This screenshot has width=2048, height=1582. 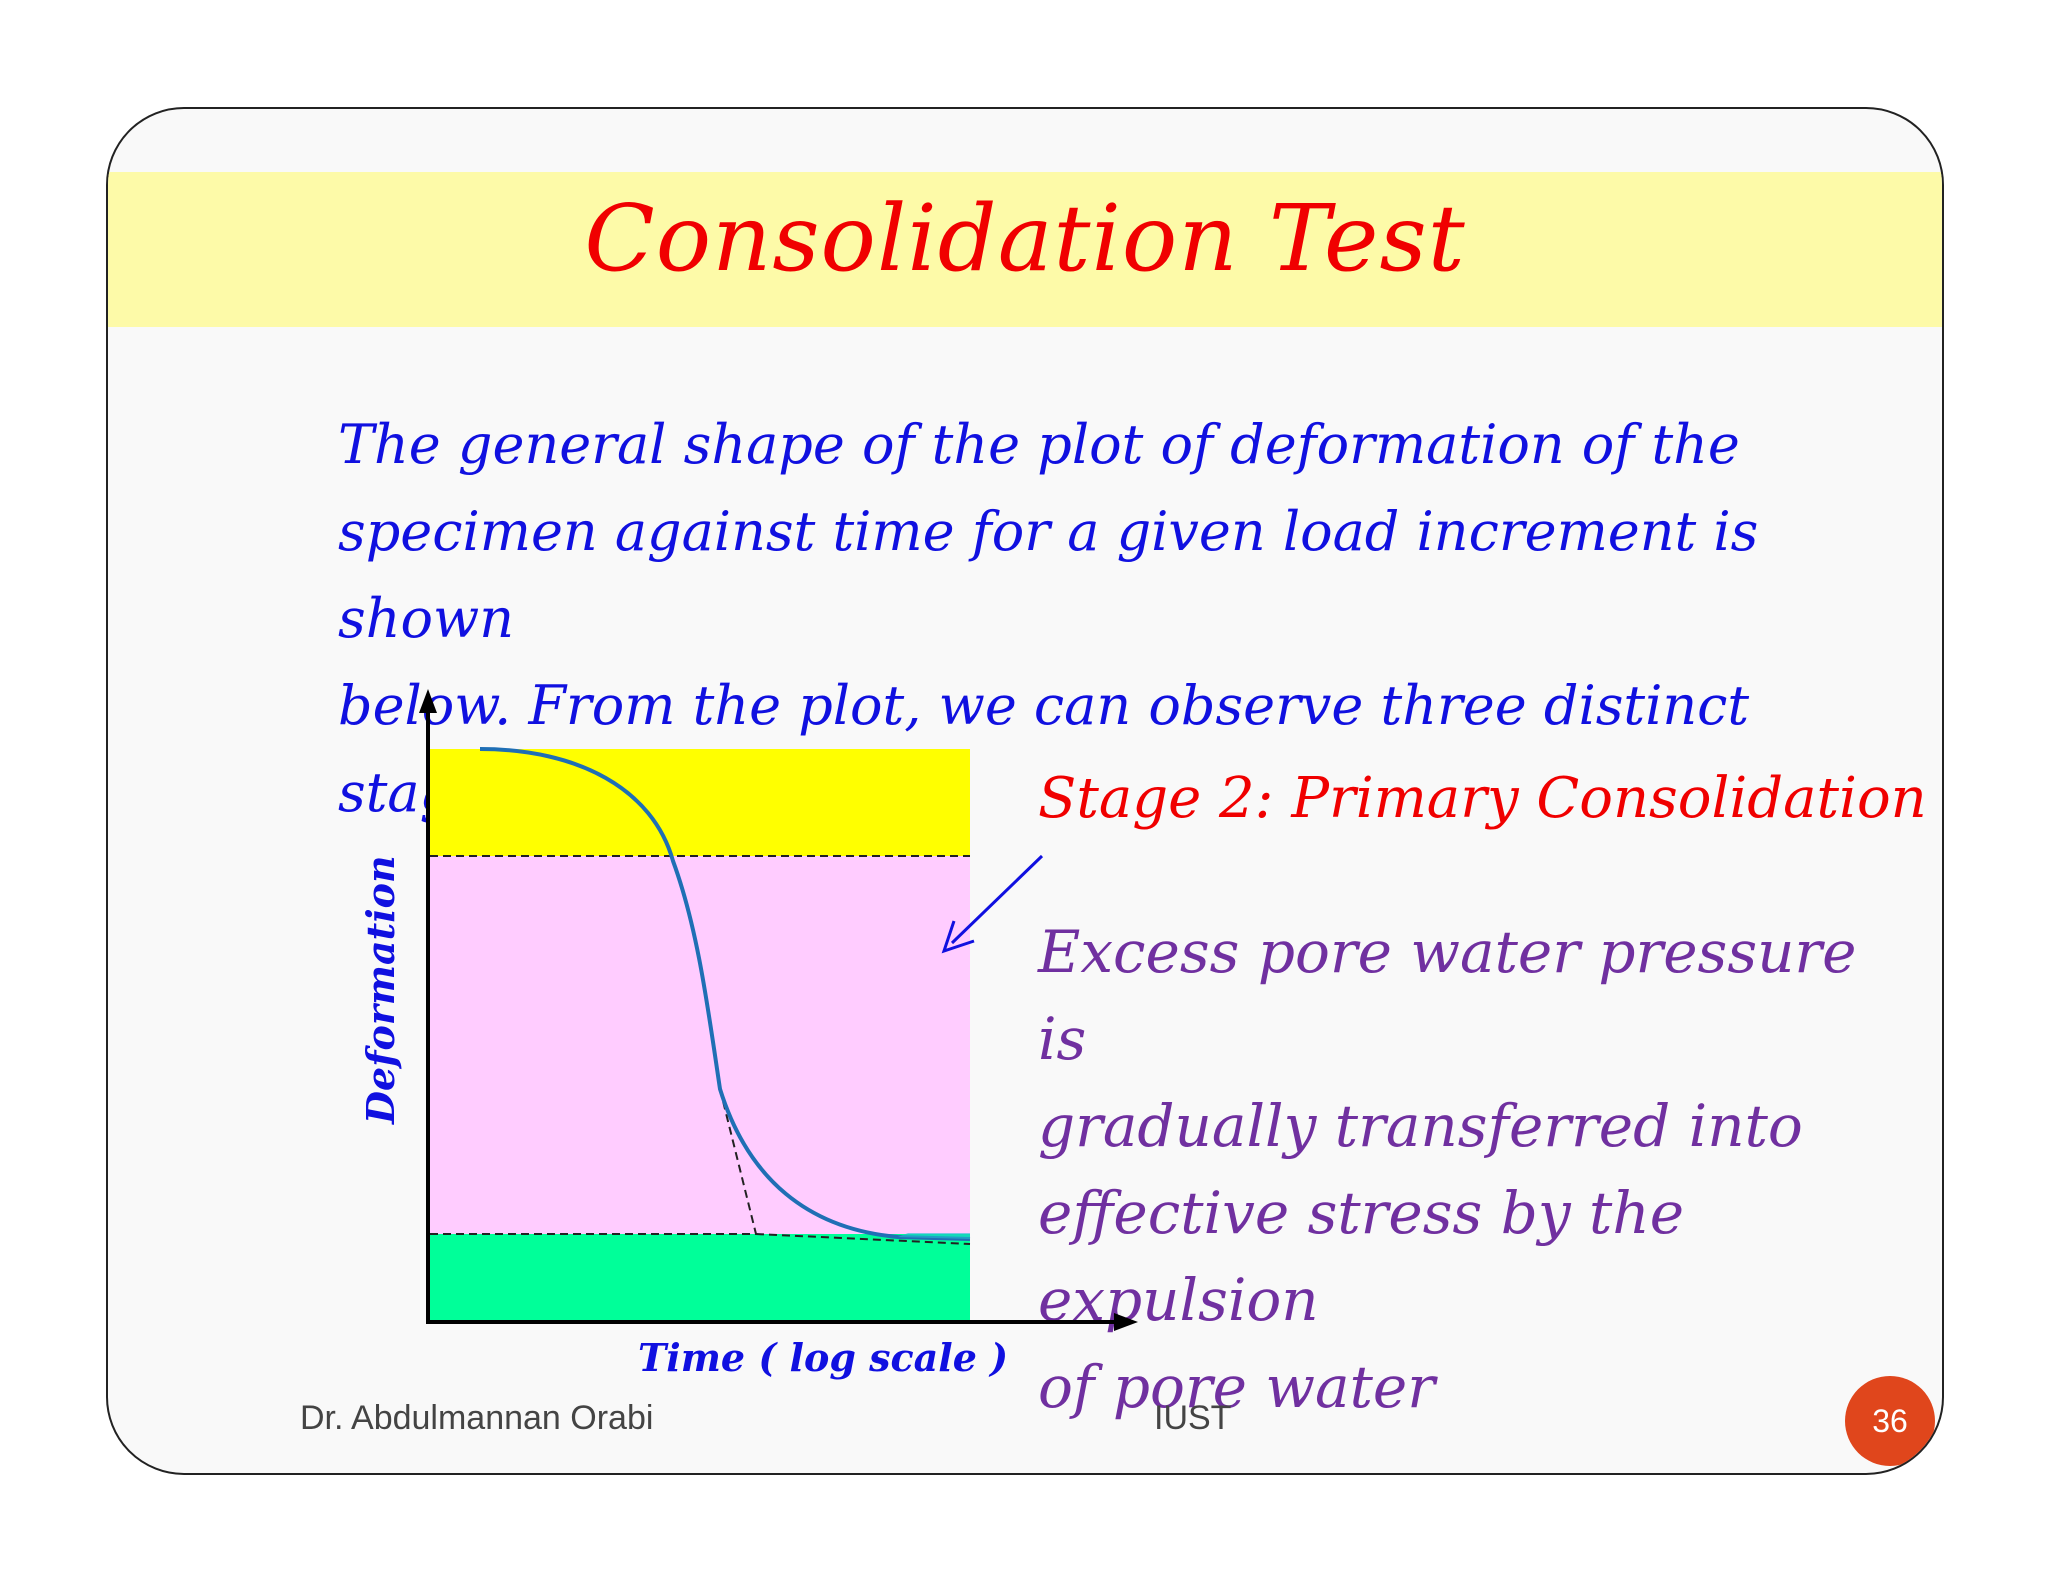 I want to click on y-axis-label: Deformation, so click(x=380, y=990).